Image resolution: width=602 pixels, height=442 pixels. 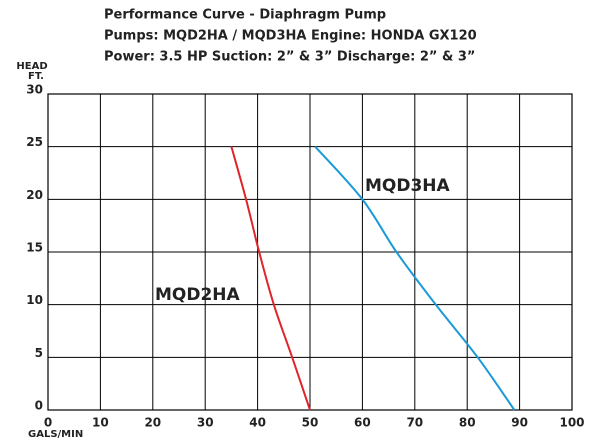 I want to click on x-axis-label: GALS/MIN, so click(x=55, y=434).